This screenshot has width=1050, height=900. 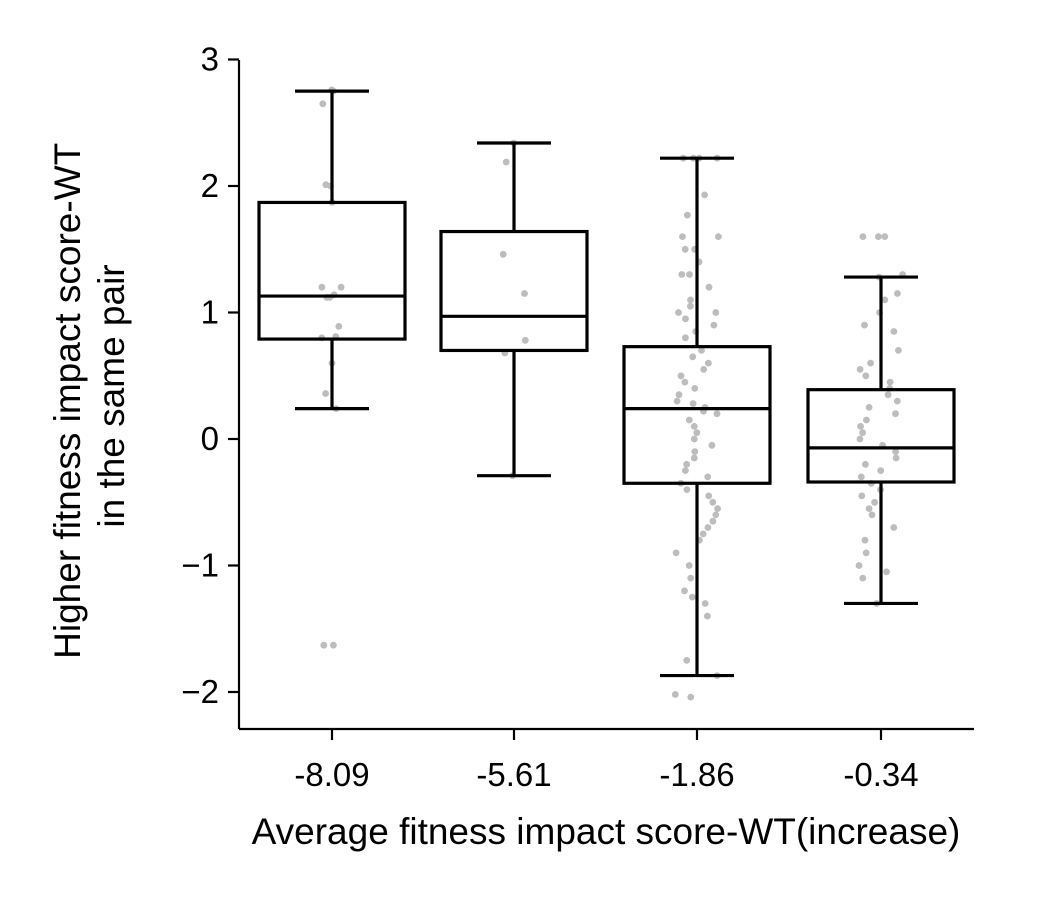 What do you see at coordinates (606, 761) in the screenshot?
I see `x-ticks: -8.09 -5.61 -1.86 -0.34` at bounding box center [606, 761].